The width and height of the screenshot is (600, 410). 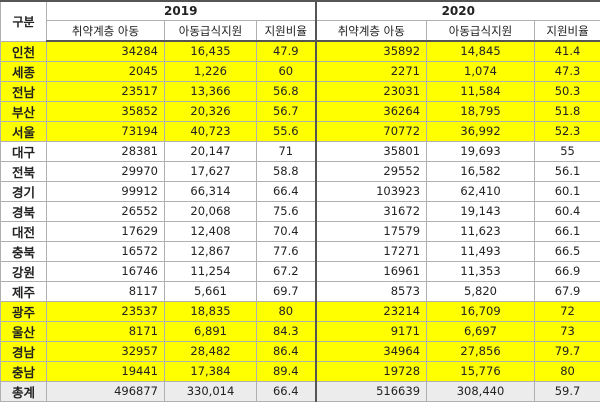 What do you see at coordinates (371, 271) in the screenshot?
I see `value-cell: 16961` at bounding box center [371, 271].